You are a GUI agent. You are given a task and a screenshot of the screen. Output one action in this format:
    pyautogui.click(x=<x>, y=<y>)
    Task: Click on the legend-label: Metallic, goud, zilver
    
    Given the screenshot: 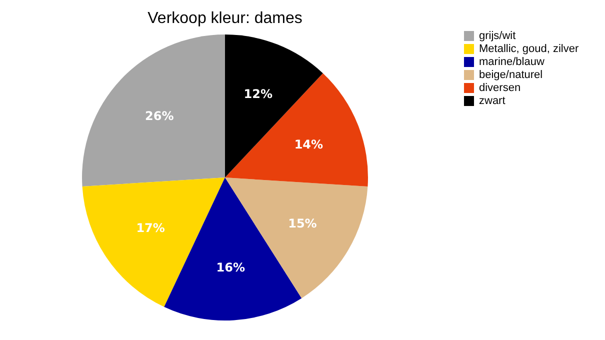 What is the action you would take?
    pyautogui.click(x=529, y=49)
    